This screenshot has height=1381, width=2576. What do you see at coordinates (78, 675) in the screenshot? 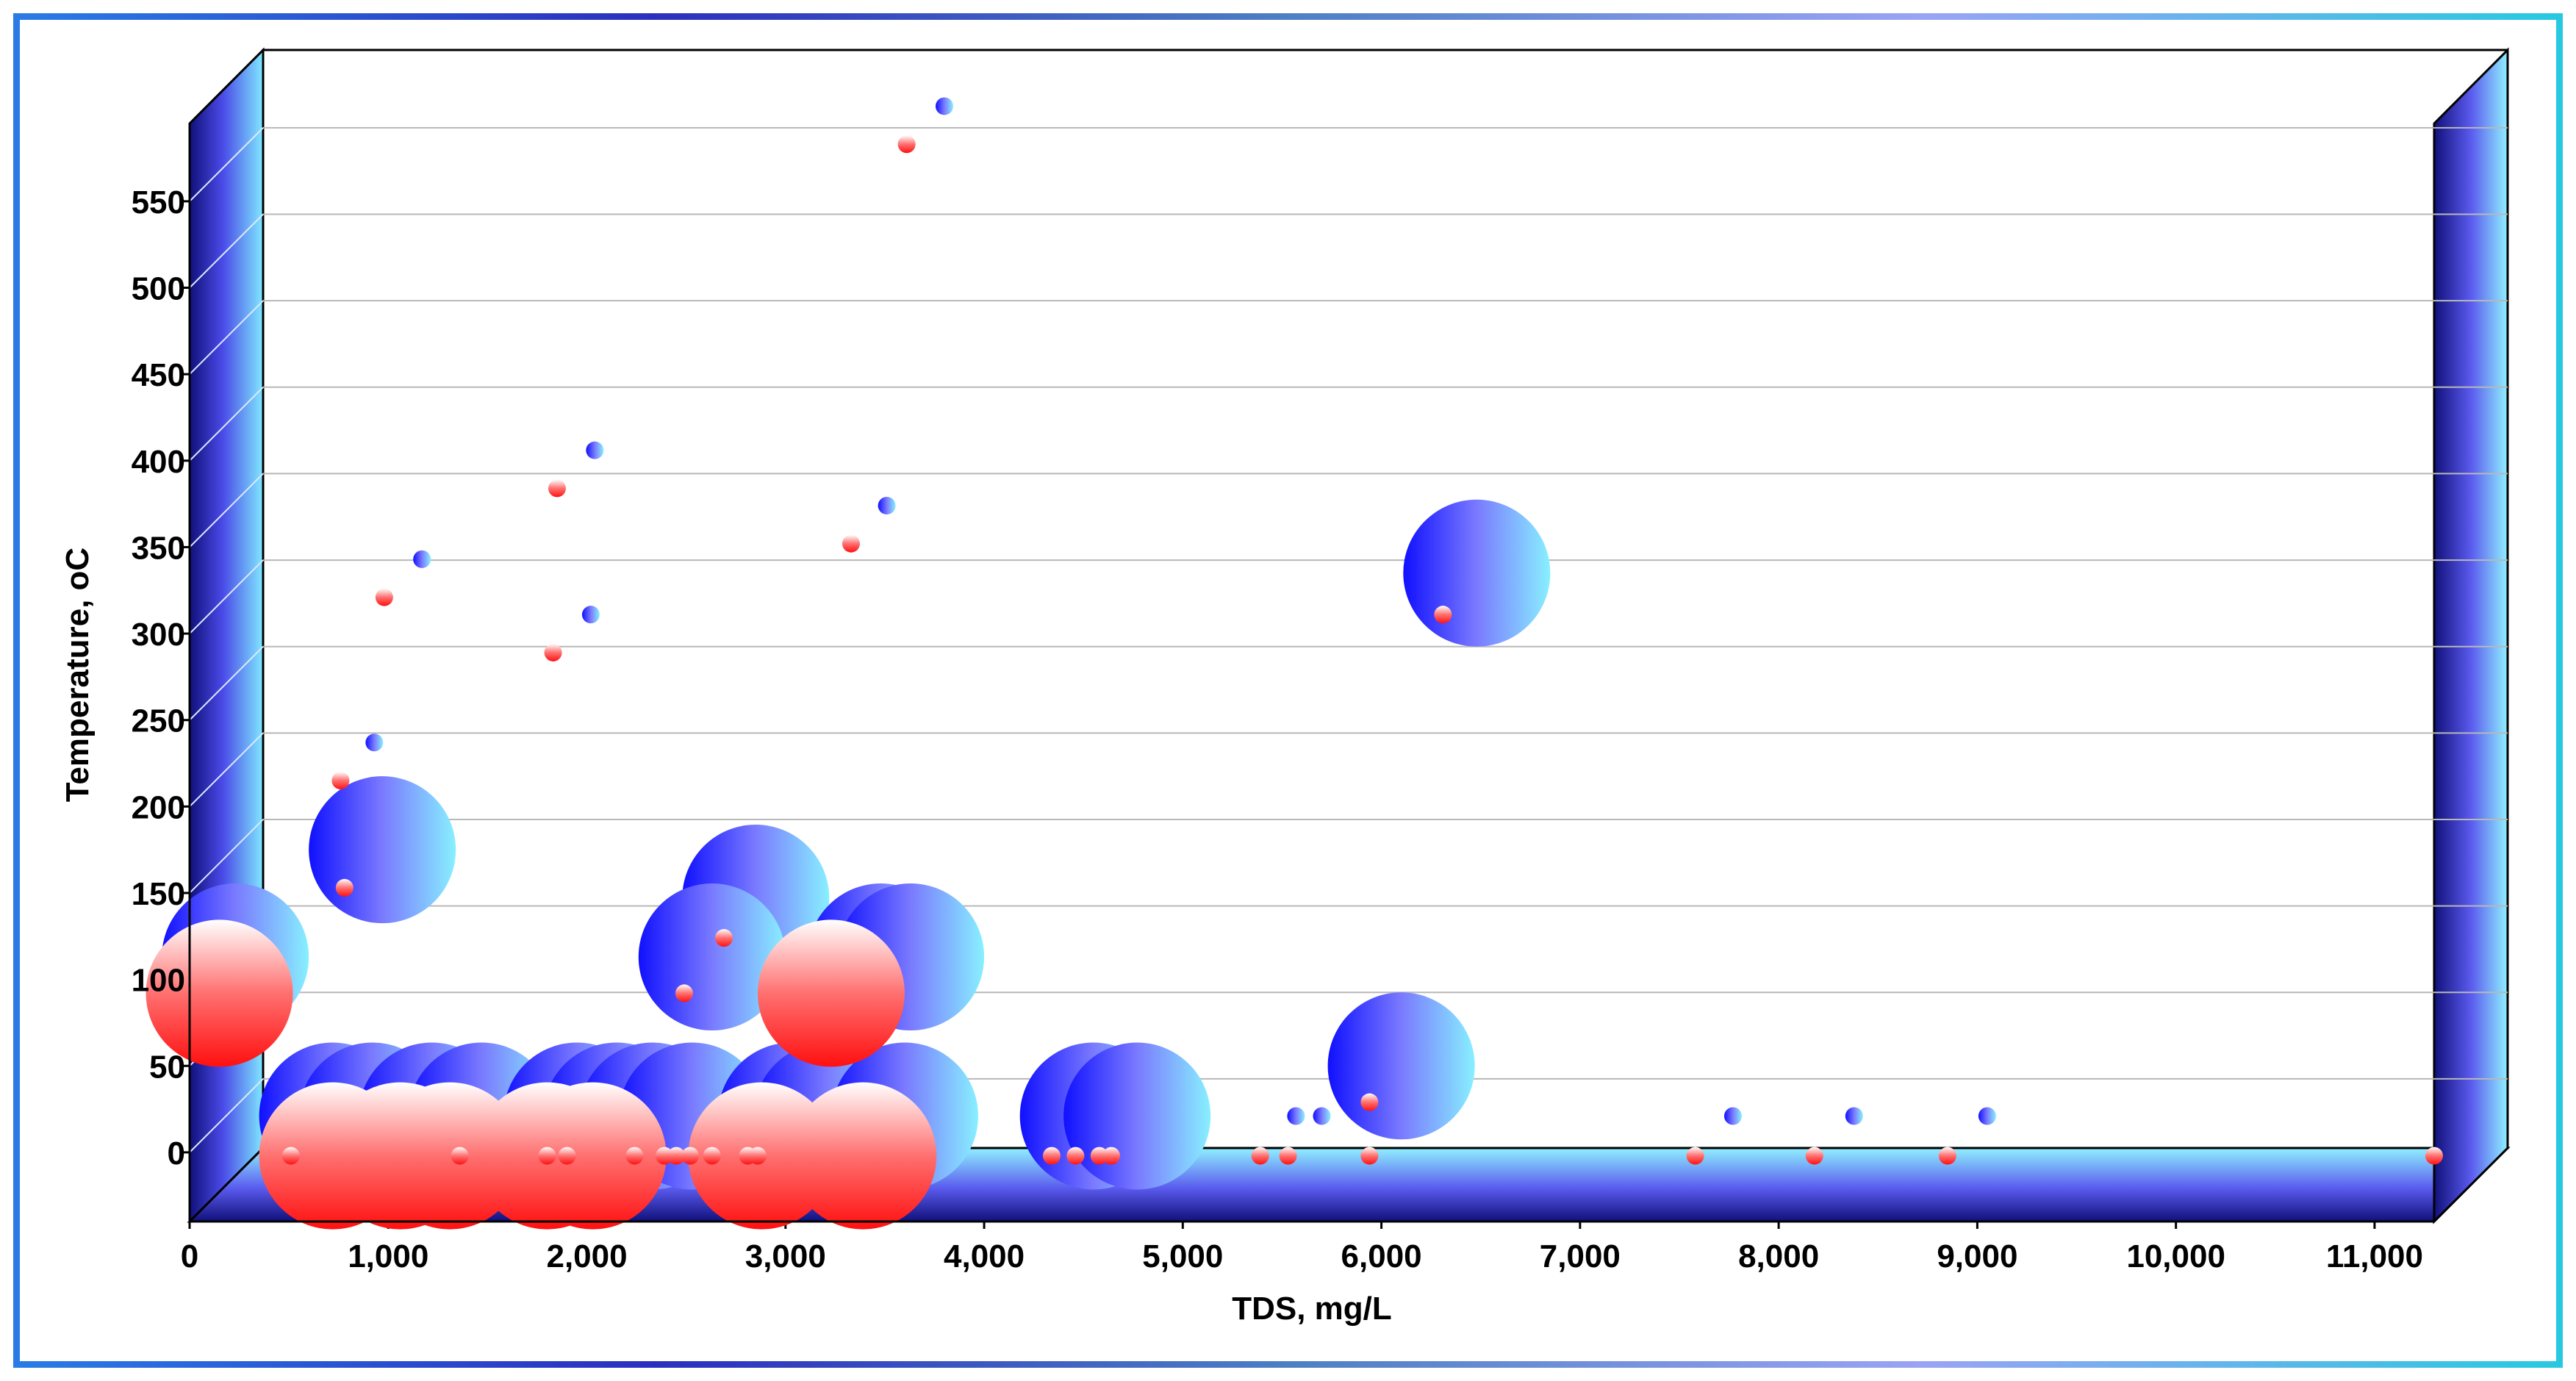
I see `y-axis-title: Temperature, oC` at bounding box center [78, 675].